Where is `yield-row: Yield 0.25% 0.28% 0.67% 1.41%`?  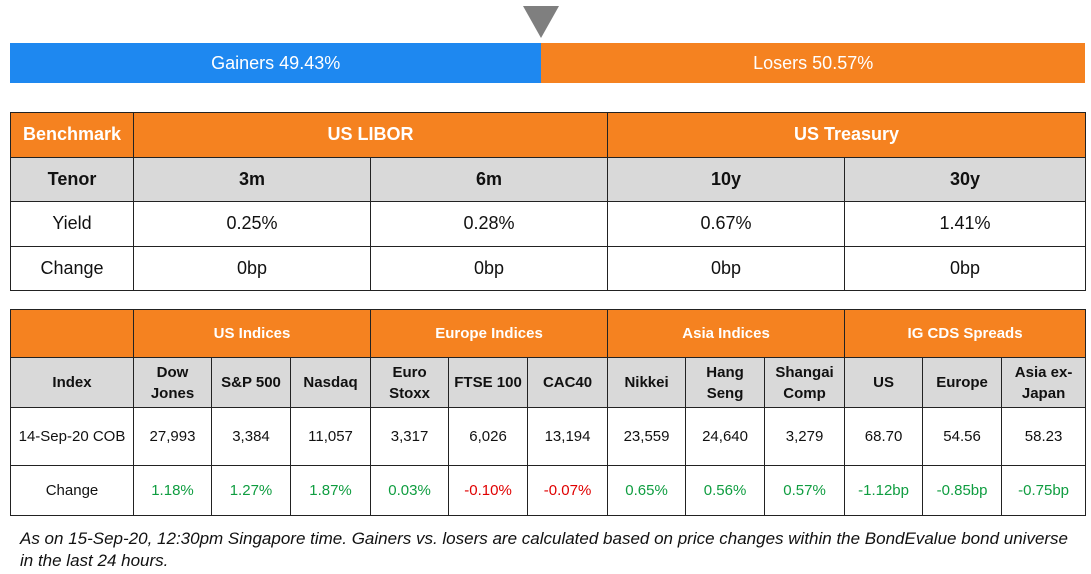 yield-row: Yield 0.25% 0.28% 0.67% 1.41% is located at coordinates (548, 224).